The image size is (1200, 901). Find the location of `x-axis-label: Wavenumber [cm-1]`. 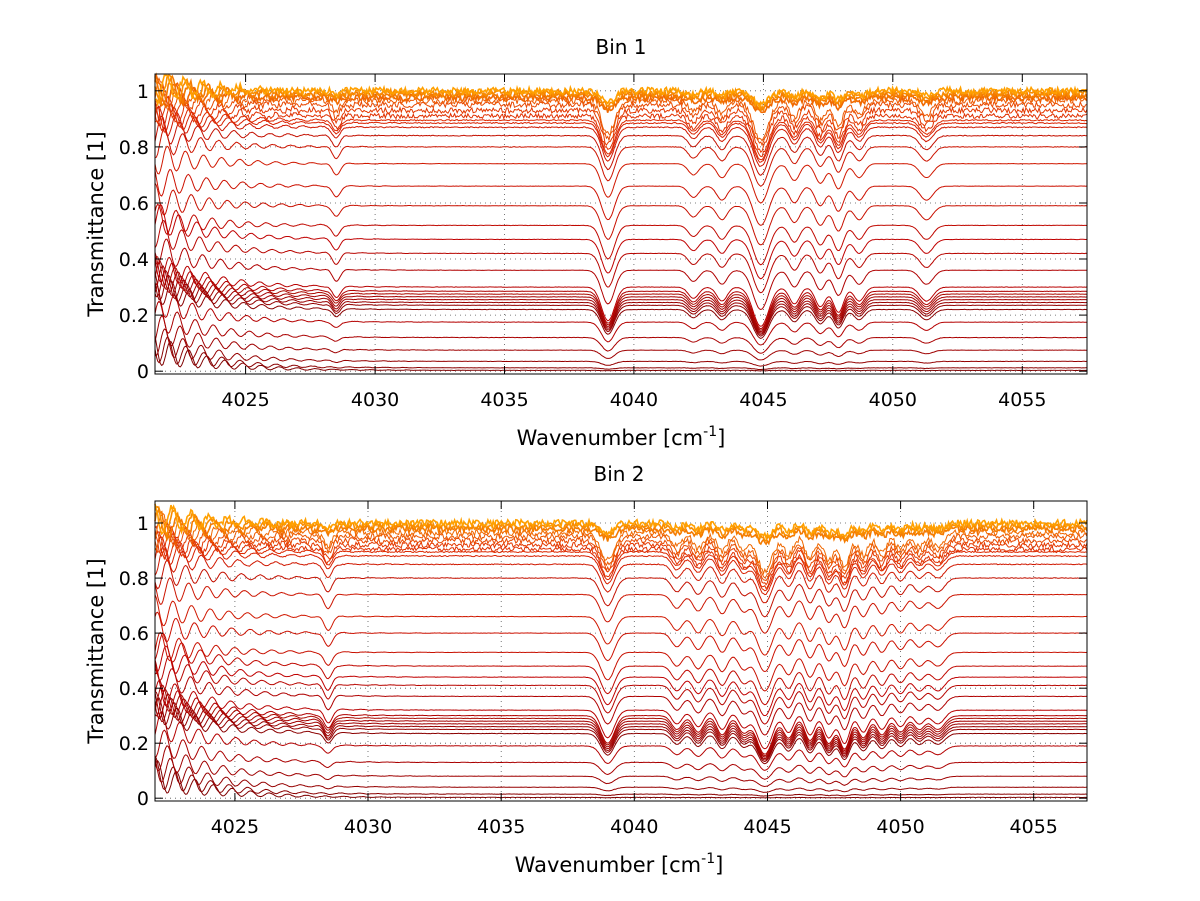

x-axis-label: Wavenumber [cm-1] is located at coordinates (621, 437).